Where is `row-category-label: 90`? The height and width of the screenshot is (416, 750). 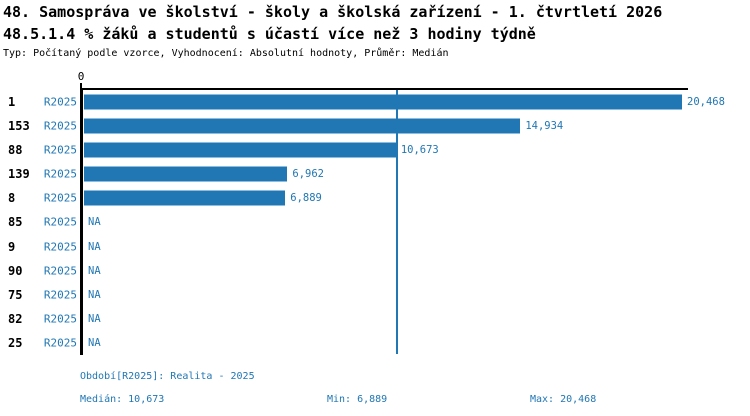 row-category-label: 90 is located at coordinates (15, 270).